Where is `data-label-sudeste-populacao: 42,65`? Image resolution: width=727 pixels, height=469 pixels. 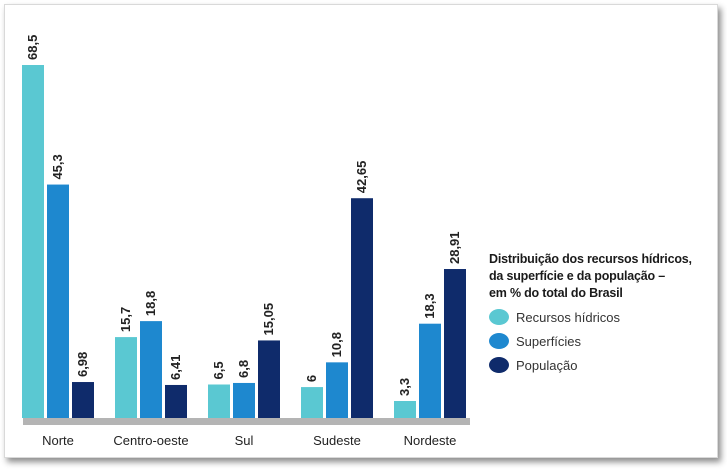
data-label-sudeste-populacao: 42,65 is located at coordinates (361, 177).